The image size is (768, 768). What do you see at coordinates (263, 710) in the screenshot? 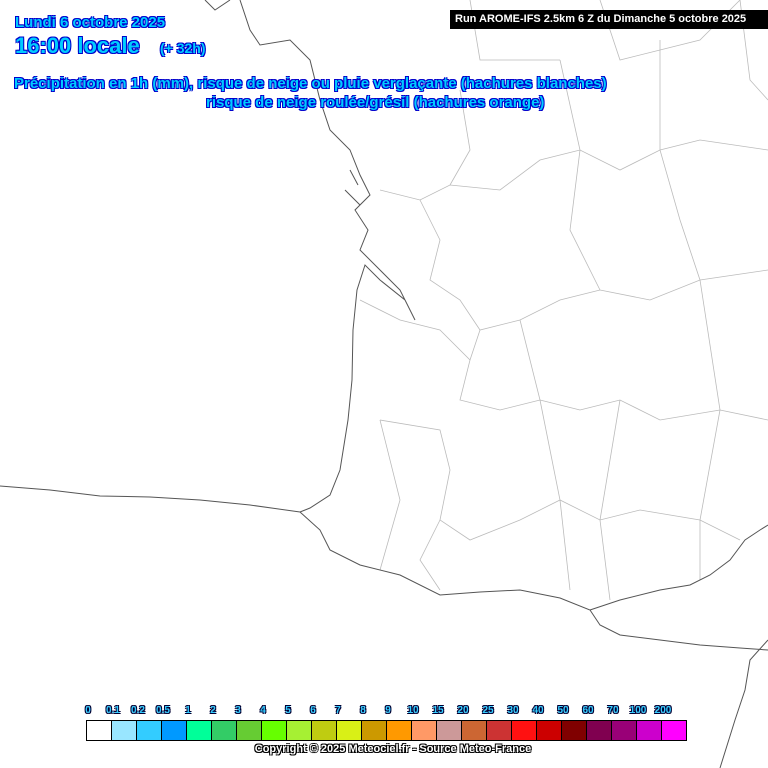
I see `legend-label: 4` at bounding box center [263, 710].